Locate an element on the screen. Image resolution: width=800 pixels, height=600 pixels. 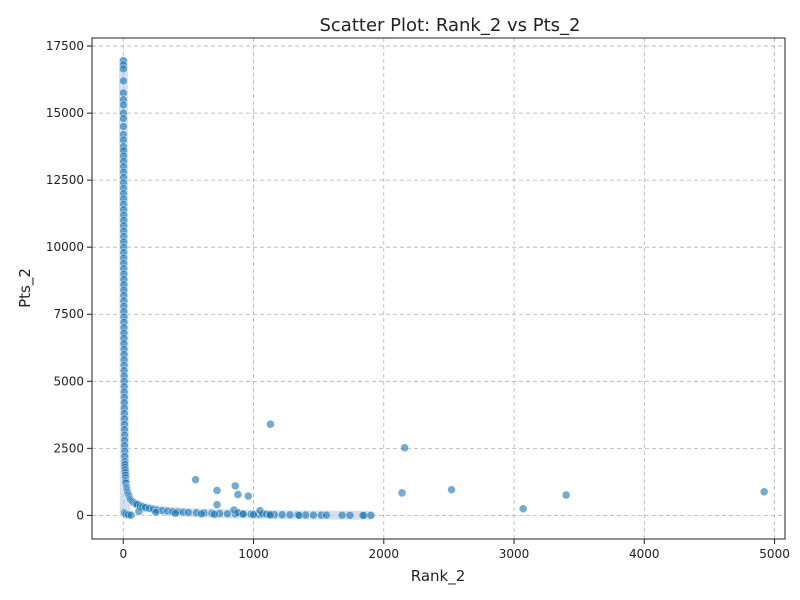
y-tick-label: 10000 is located at coordinates (65, 247).